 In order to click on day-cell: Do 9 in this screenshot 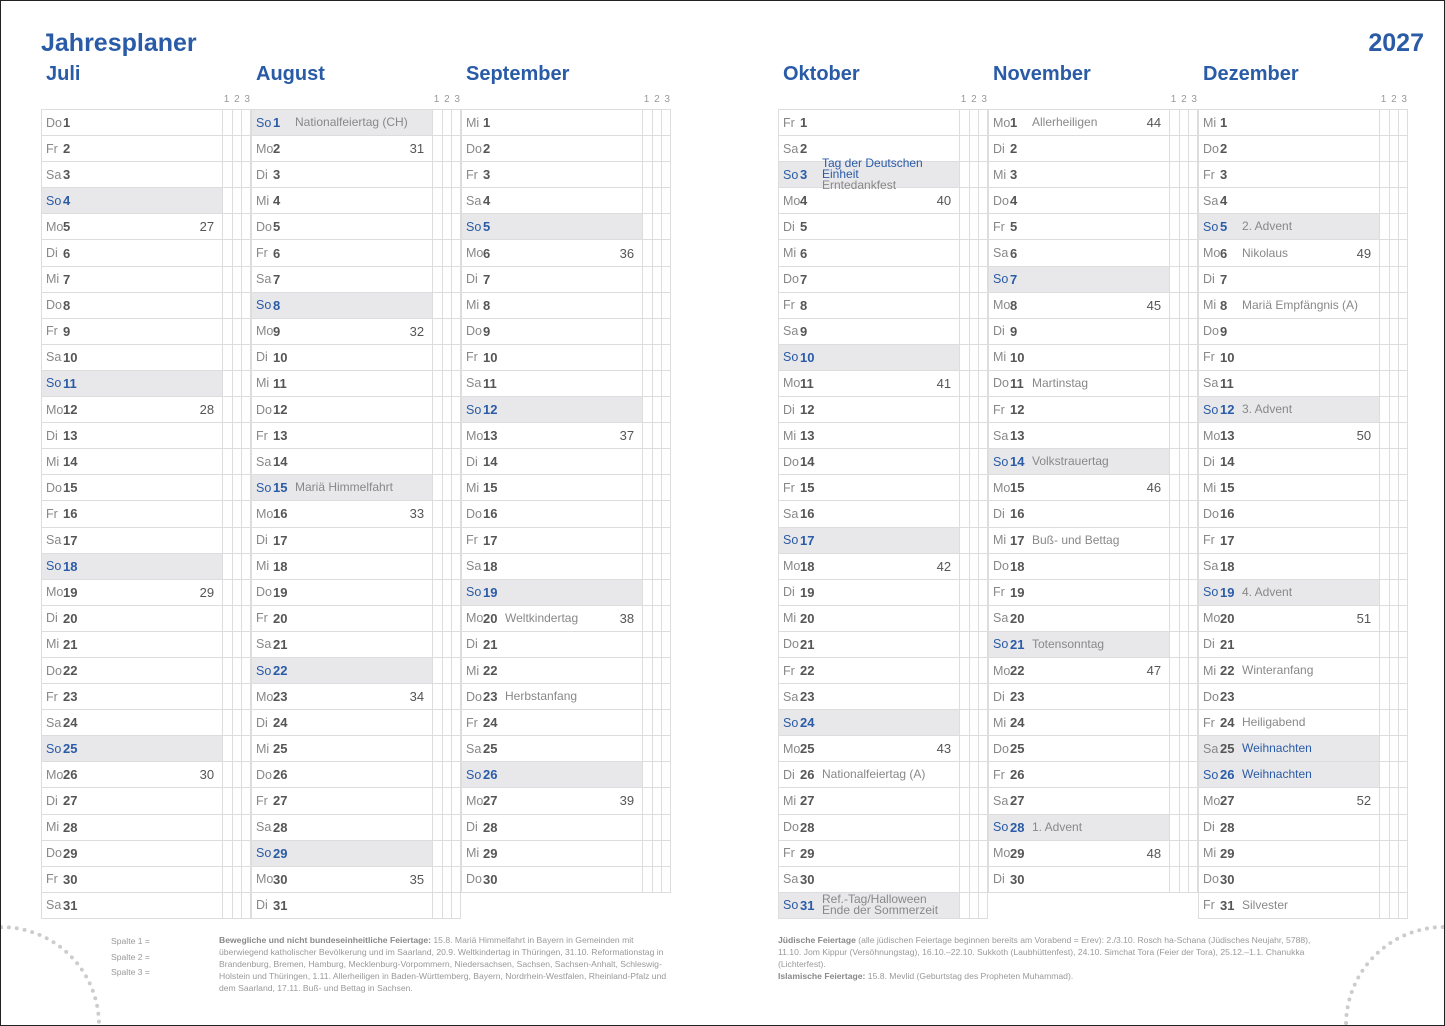, I will do `click(1289, 331)`.